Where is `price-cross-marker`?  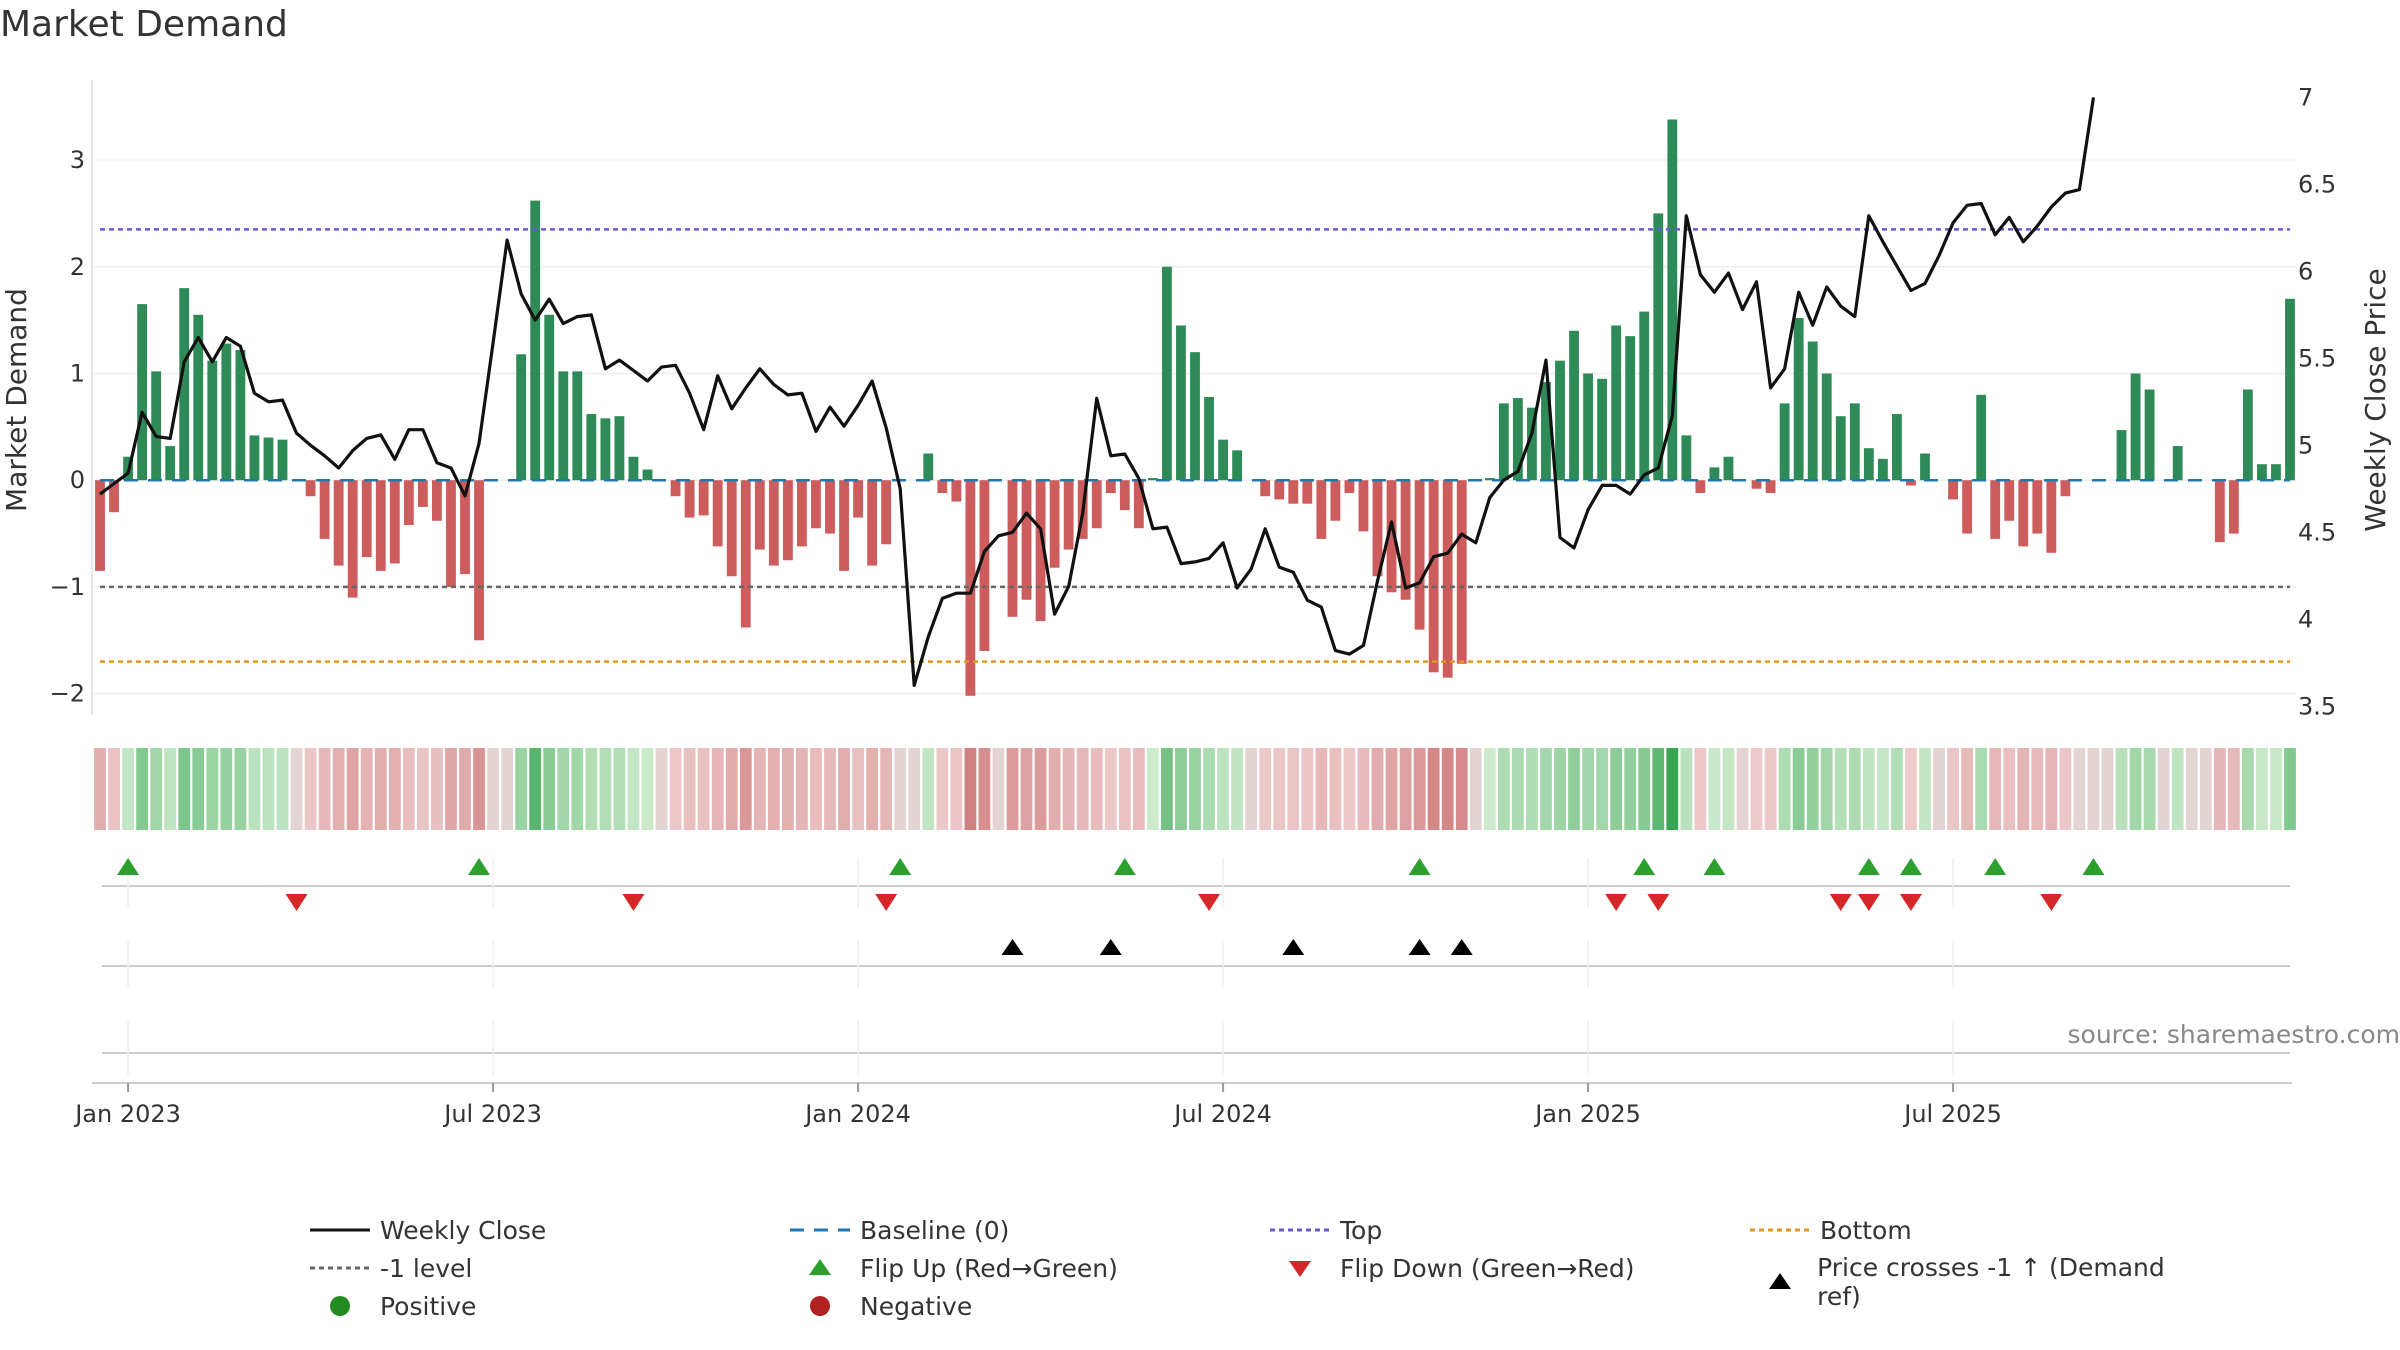
price-cross-marker is located at coordinates (1293, 947).